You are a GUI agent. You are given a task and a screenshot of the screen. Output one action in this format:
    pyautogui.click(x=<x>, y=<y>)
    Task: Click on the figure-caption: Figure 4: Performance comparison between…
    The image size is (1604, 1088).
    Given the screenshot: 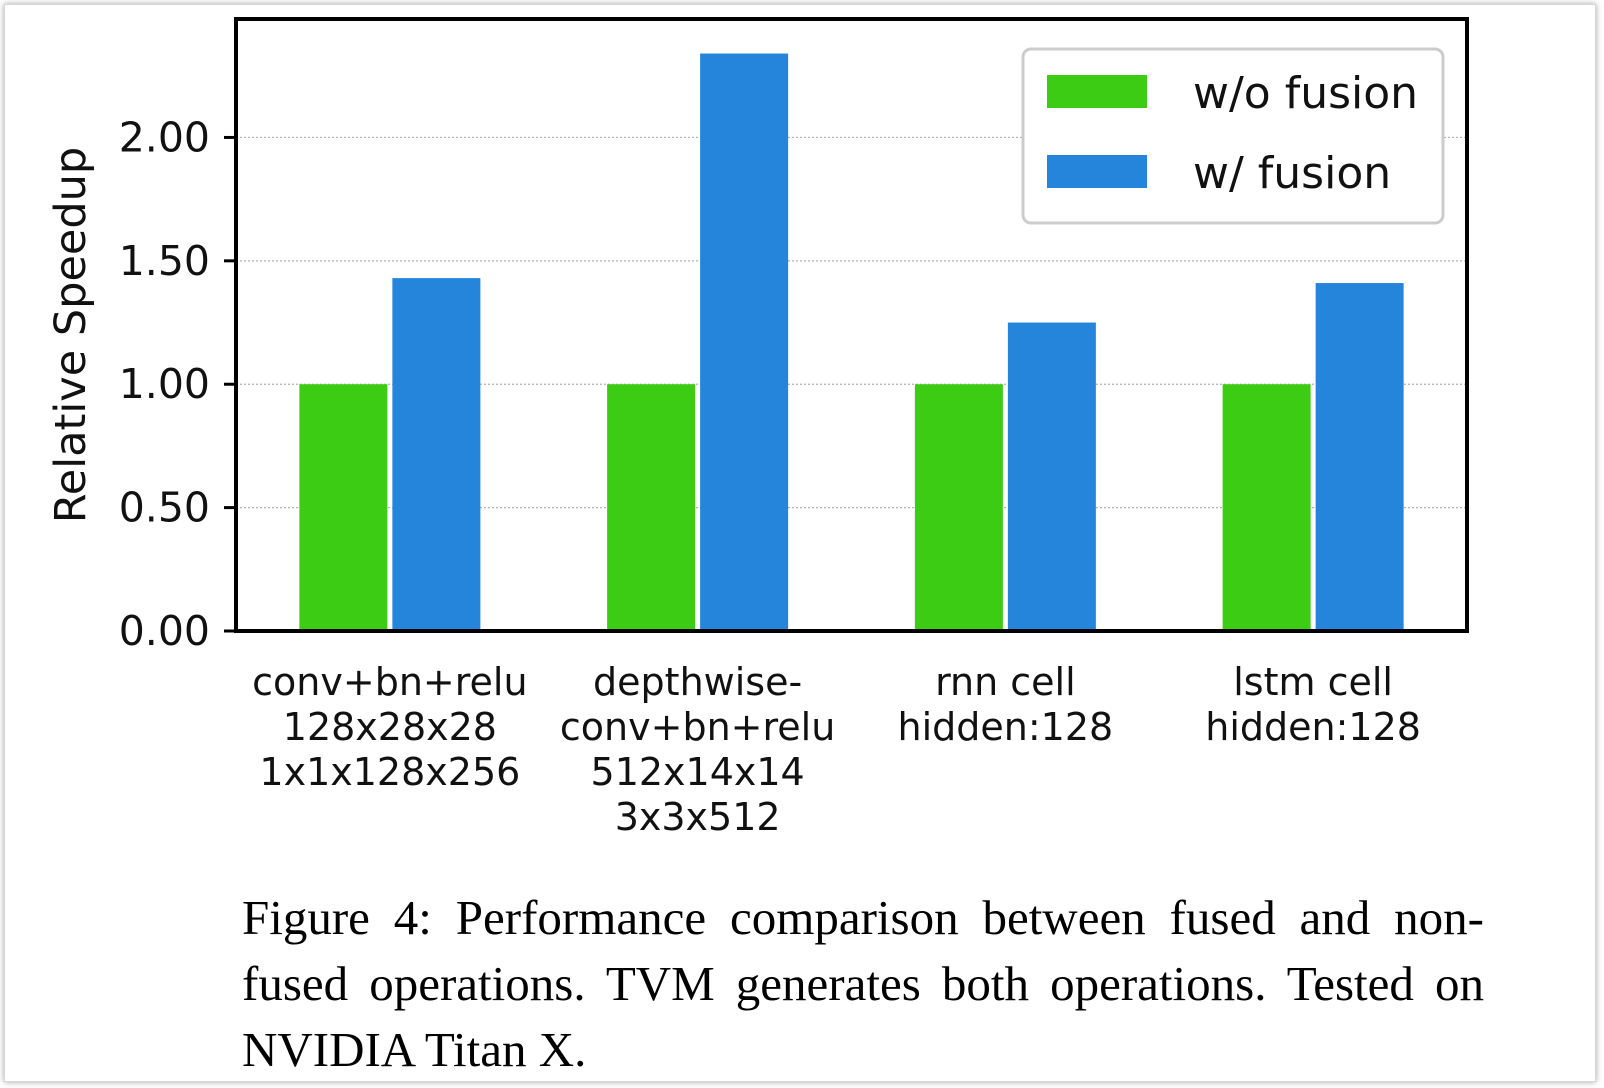 What is the action you would take?
    pyautogui.click(x=863, y=983)
    